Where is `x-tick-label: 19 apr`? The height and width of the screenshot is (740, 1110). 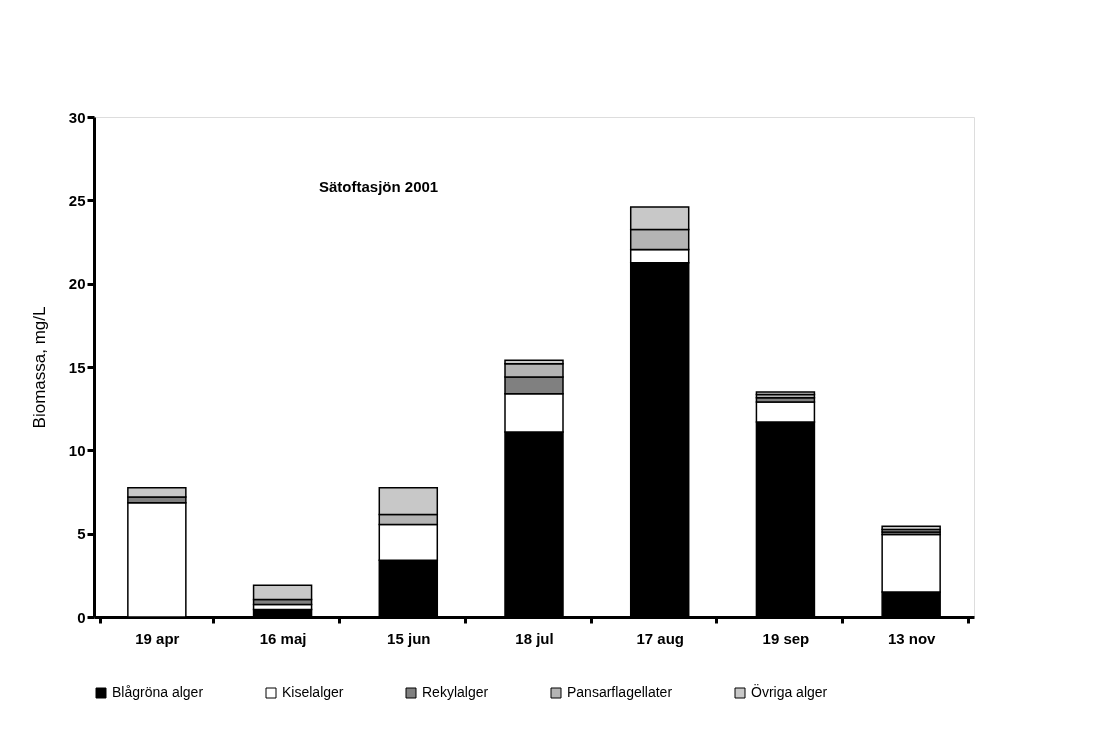 x-tick-label: 19 apr is located at coordinates (157, 638).